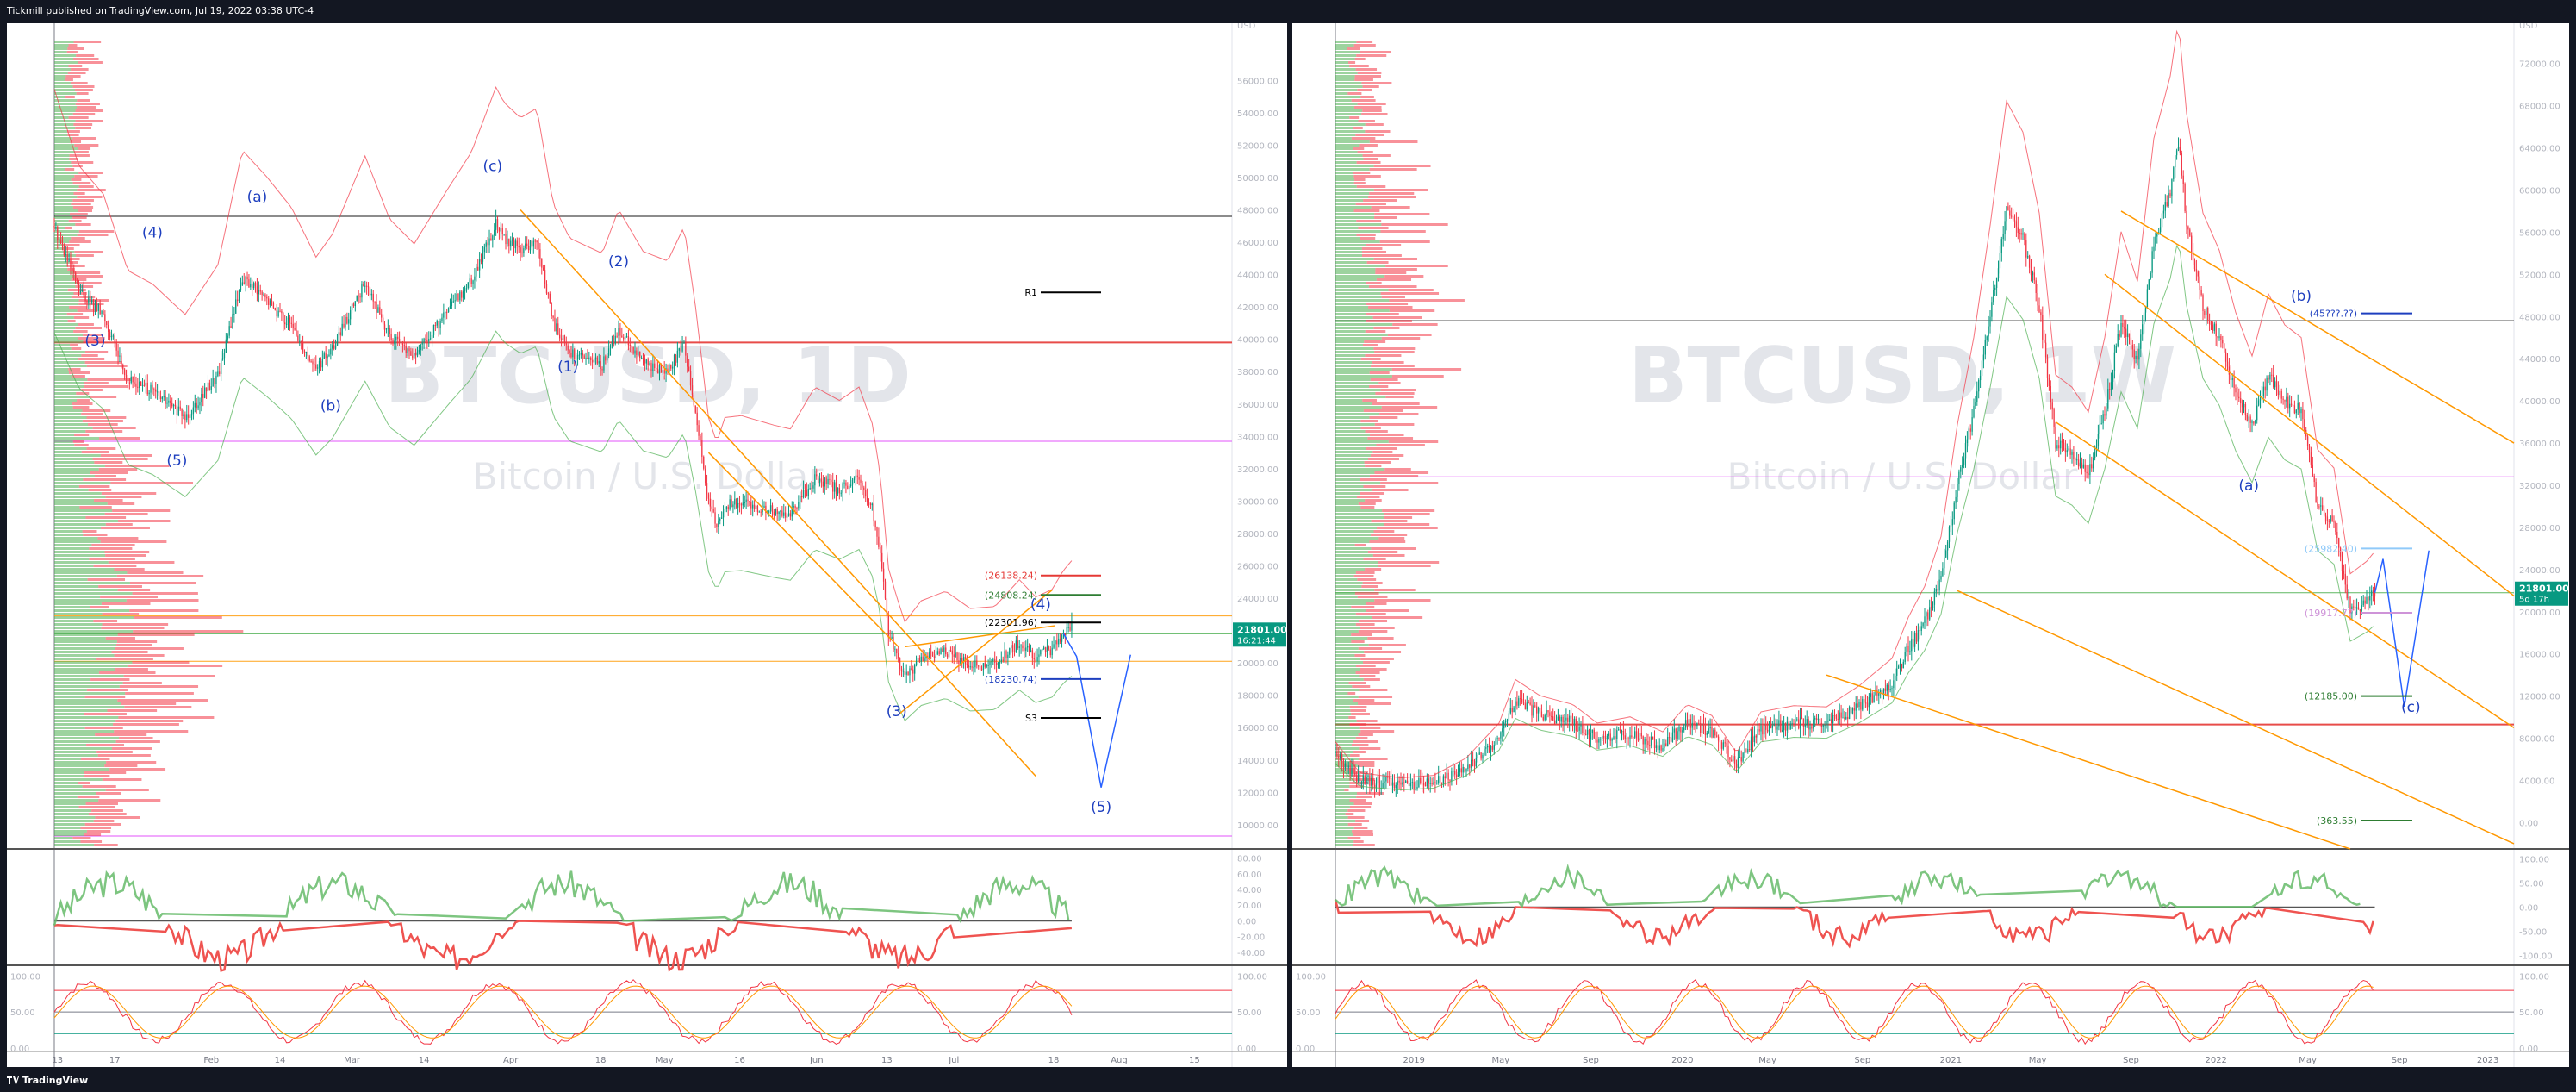  I want to click on lower-band-line, so click(563, 526).